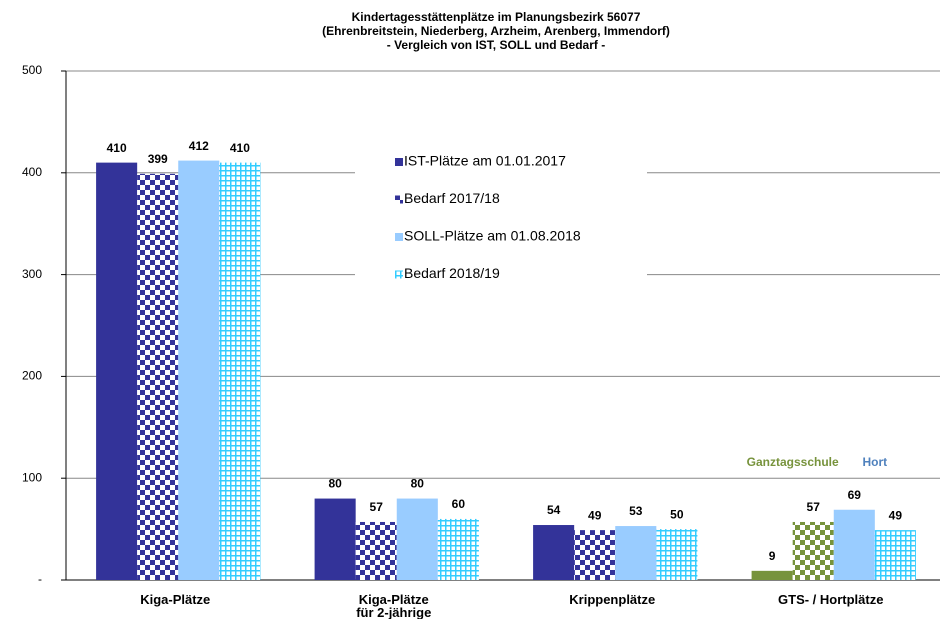 The height and width of the screenshot is (619, 946). What do you see at coordinates (485, 161) in the screenshot?
I see `legend-label: IST-Plätze am 01.01.2017` at bounding box center [485, 161].